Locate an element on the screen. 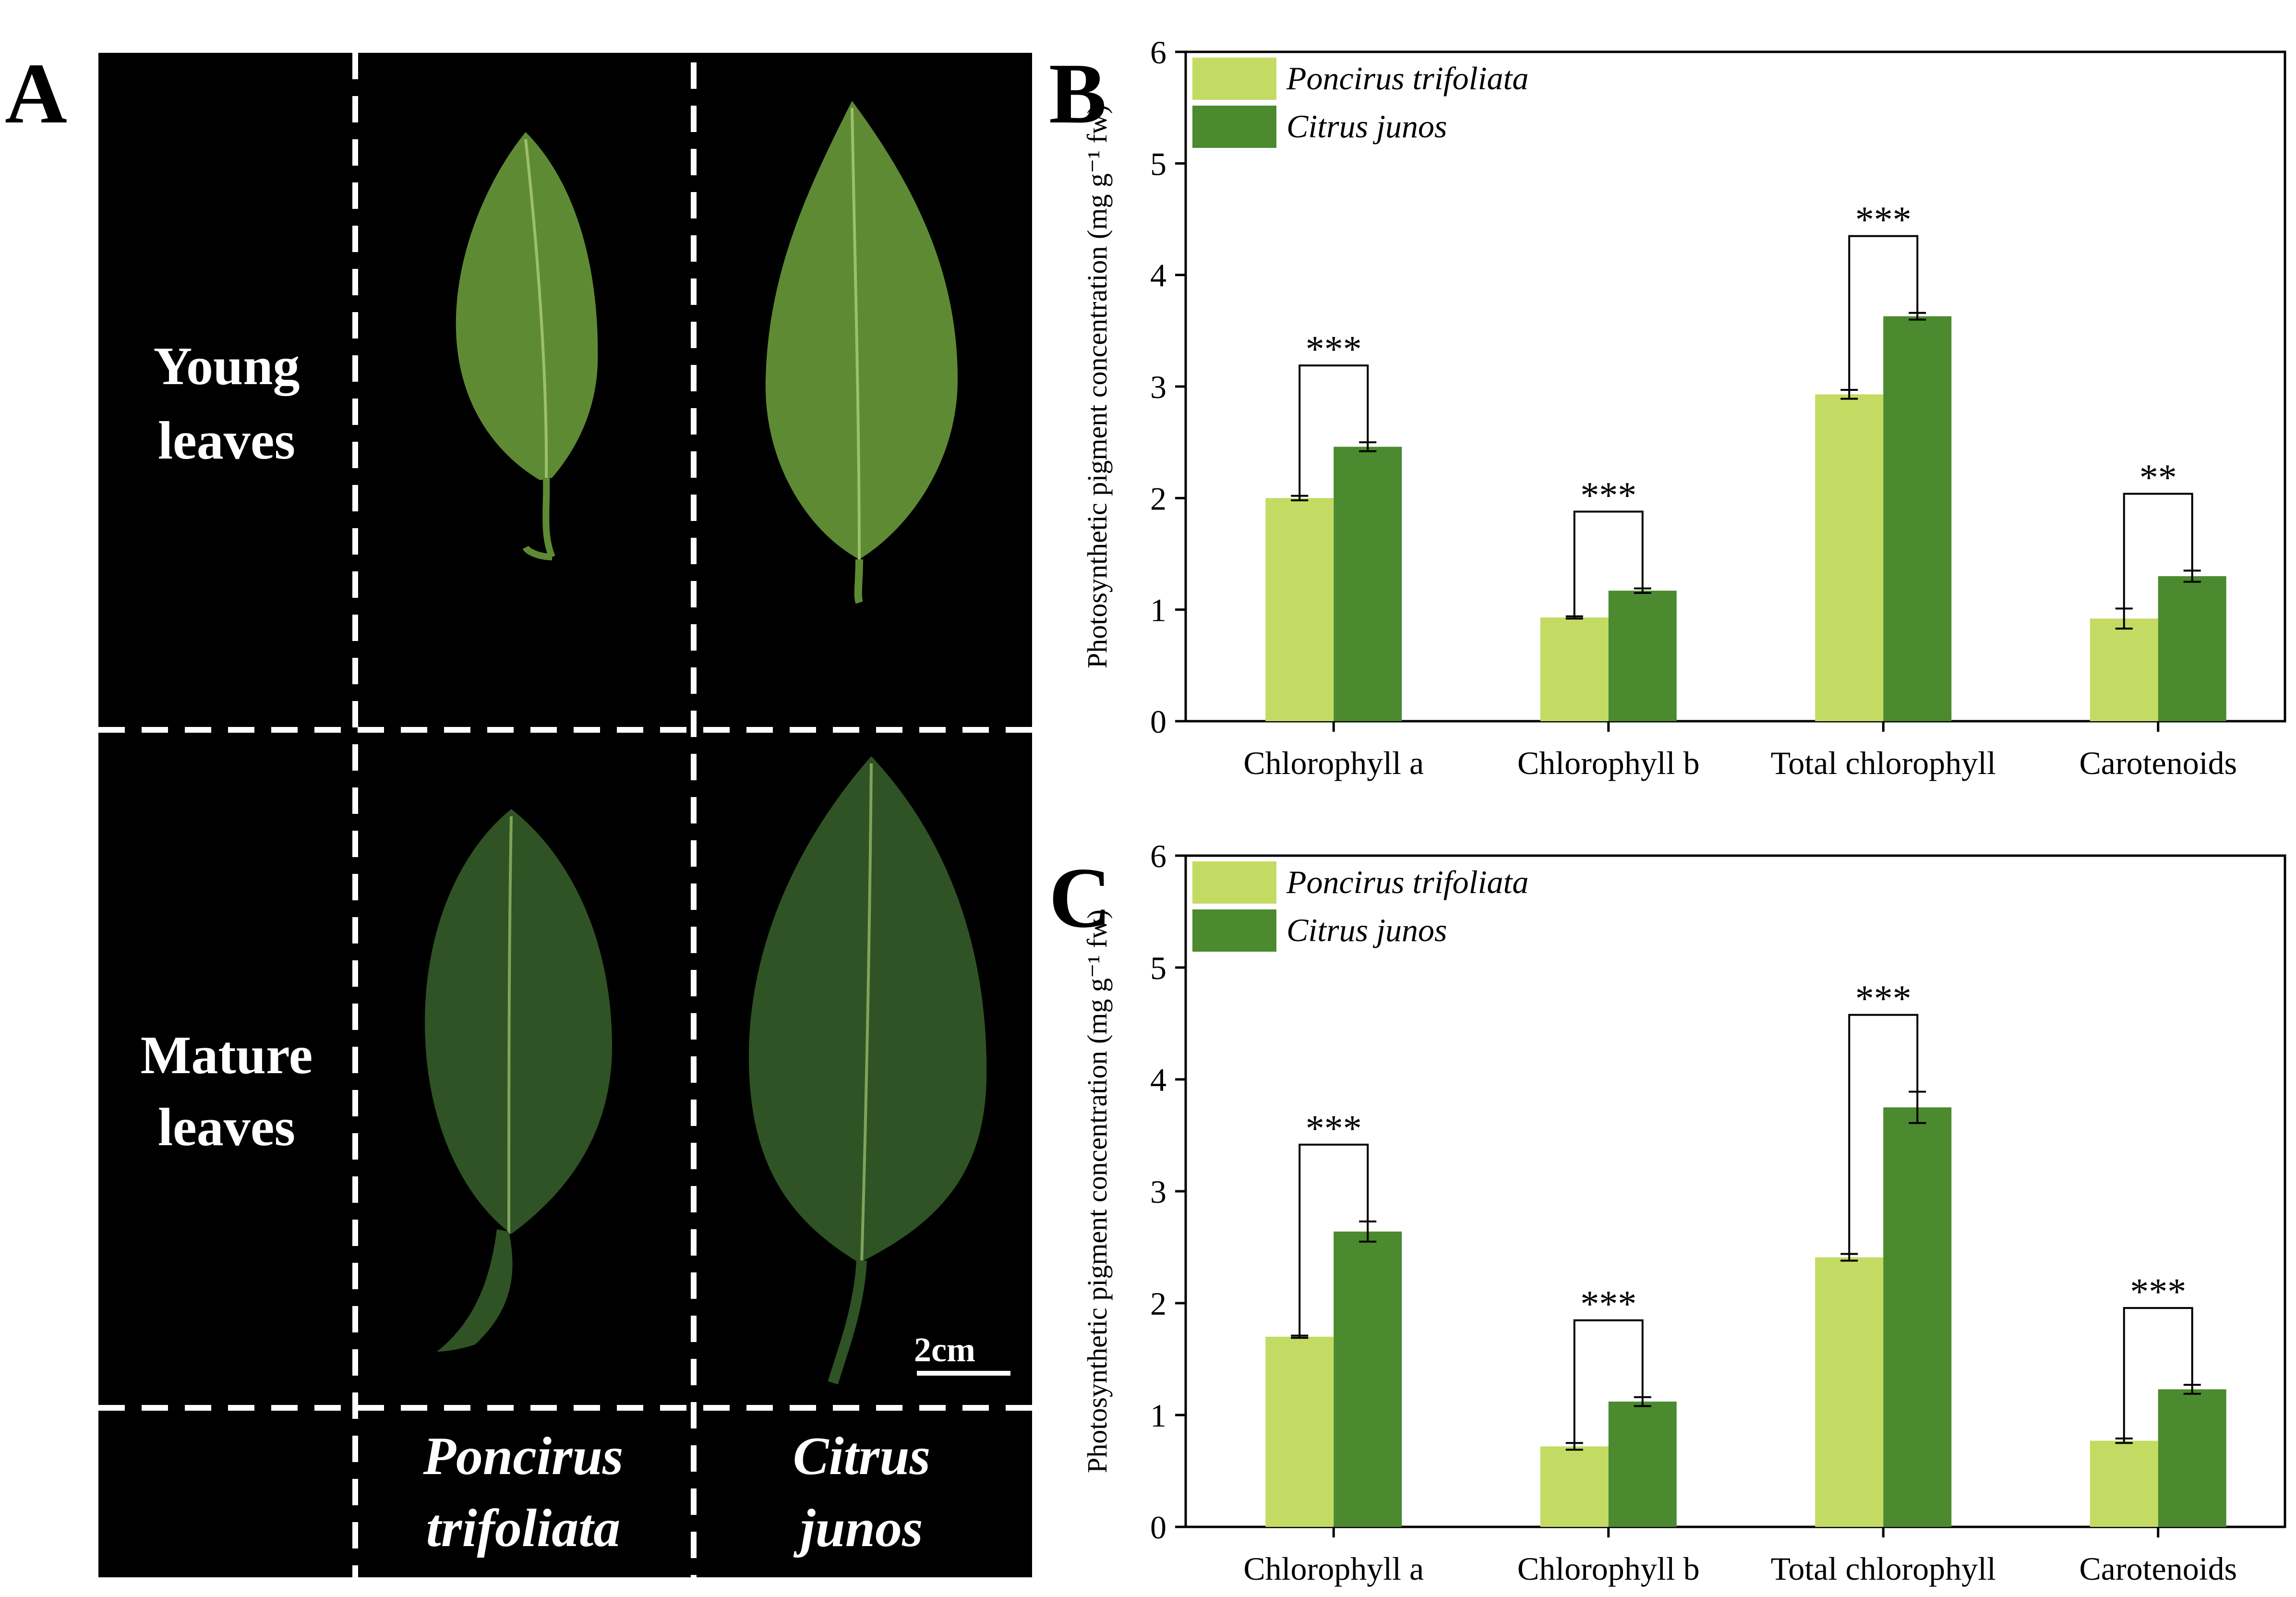 The image size is (2296, 1597). leaf-young-poncirus is located at coordinates (527, 346).